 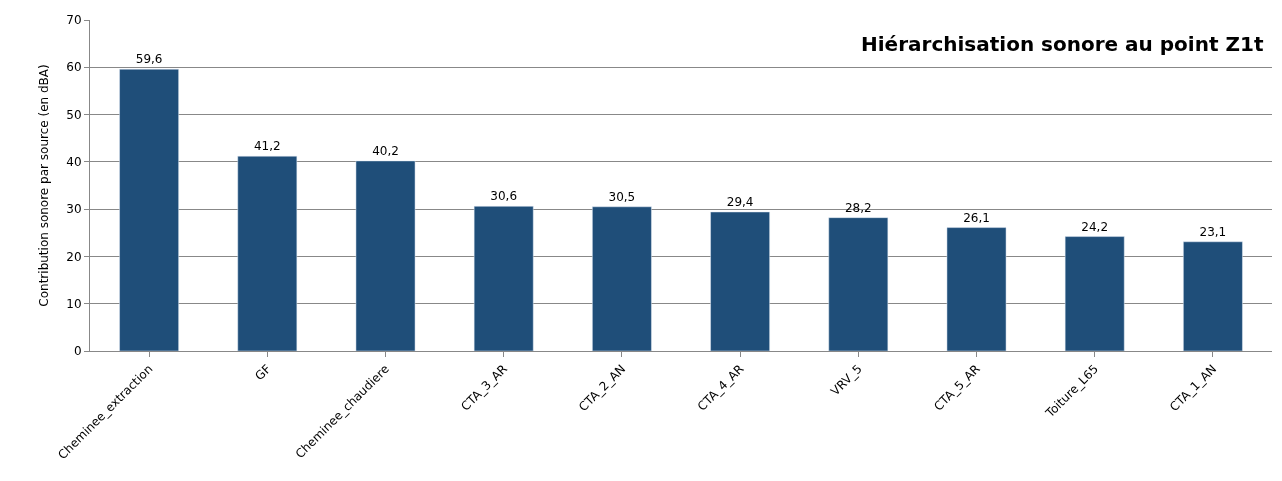 What do you see at coordinates (74, 114) in the screenshot?
I see `y-tick-label: 50` at bounding box center [74, 114].